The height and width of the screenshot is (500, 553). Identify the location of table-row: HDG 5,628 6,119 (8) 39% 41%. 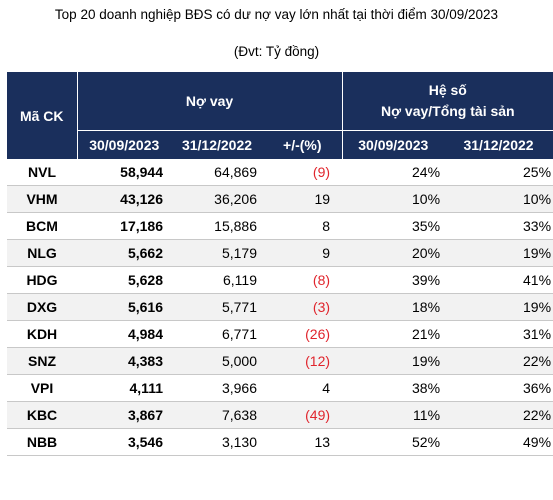
(280, 280).